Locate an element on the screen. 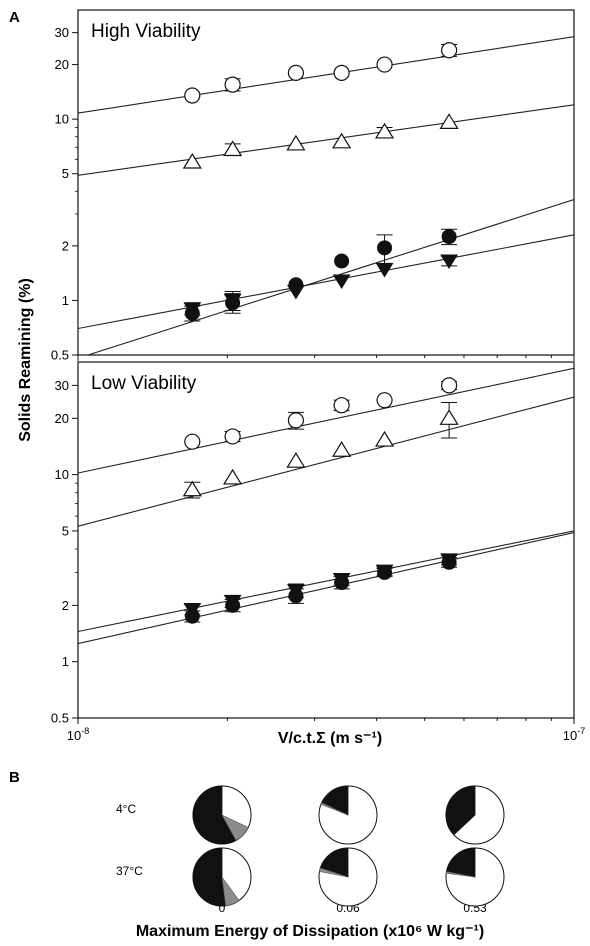 This screenshot has height=946, width=590. panel-label-b: B is located at coordinates (14, 777).